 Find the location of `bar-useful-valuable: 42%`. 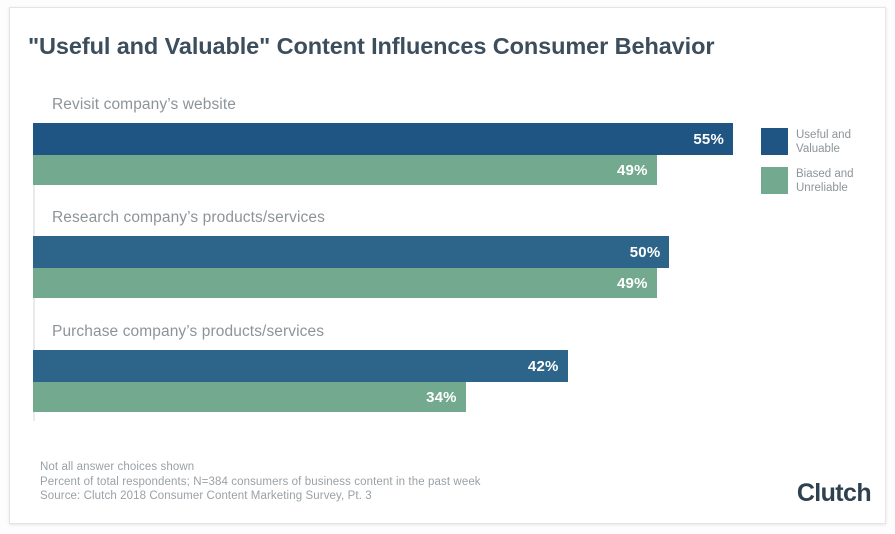

bar-useful-valuable: 42% is located at coordinates (300, 366).